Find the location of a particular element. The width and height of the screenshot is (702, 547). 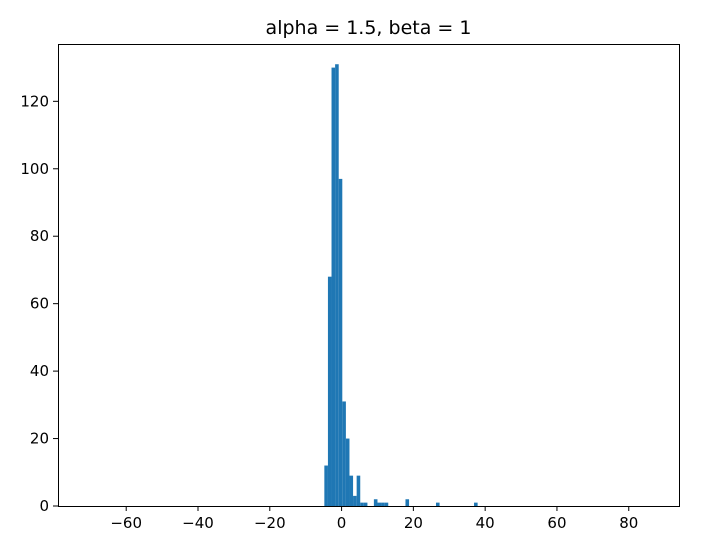

y-tick-label: 100 is located at coordinates (34, 169).